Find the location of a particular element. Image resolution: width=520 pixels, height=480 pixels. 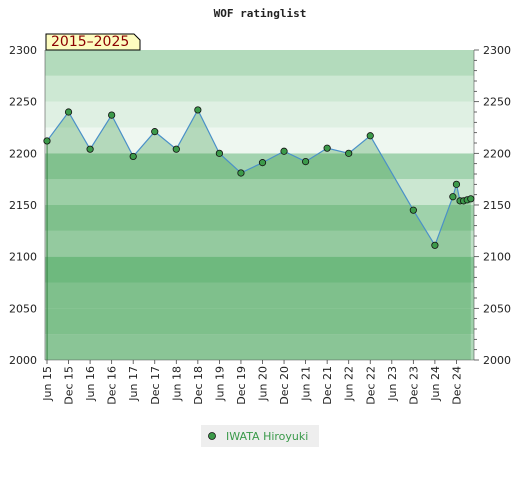

y-tick-label-right: 2200 is located at coordinates (497, 153).